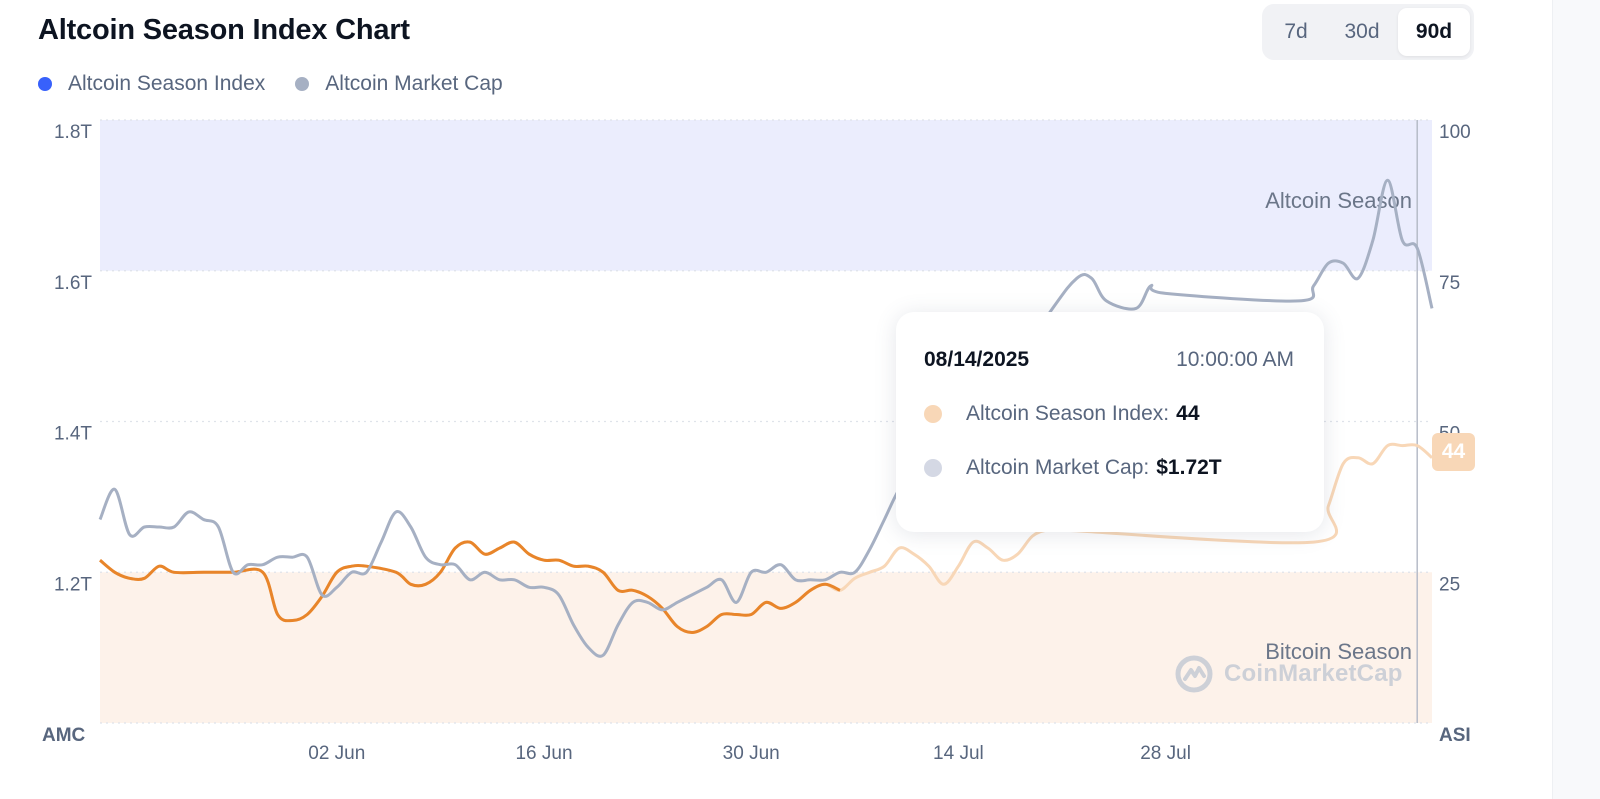 The image size is (1600, 799). I want to click on zone-label: Bitcoin Season, so click(1338, 651).